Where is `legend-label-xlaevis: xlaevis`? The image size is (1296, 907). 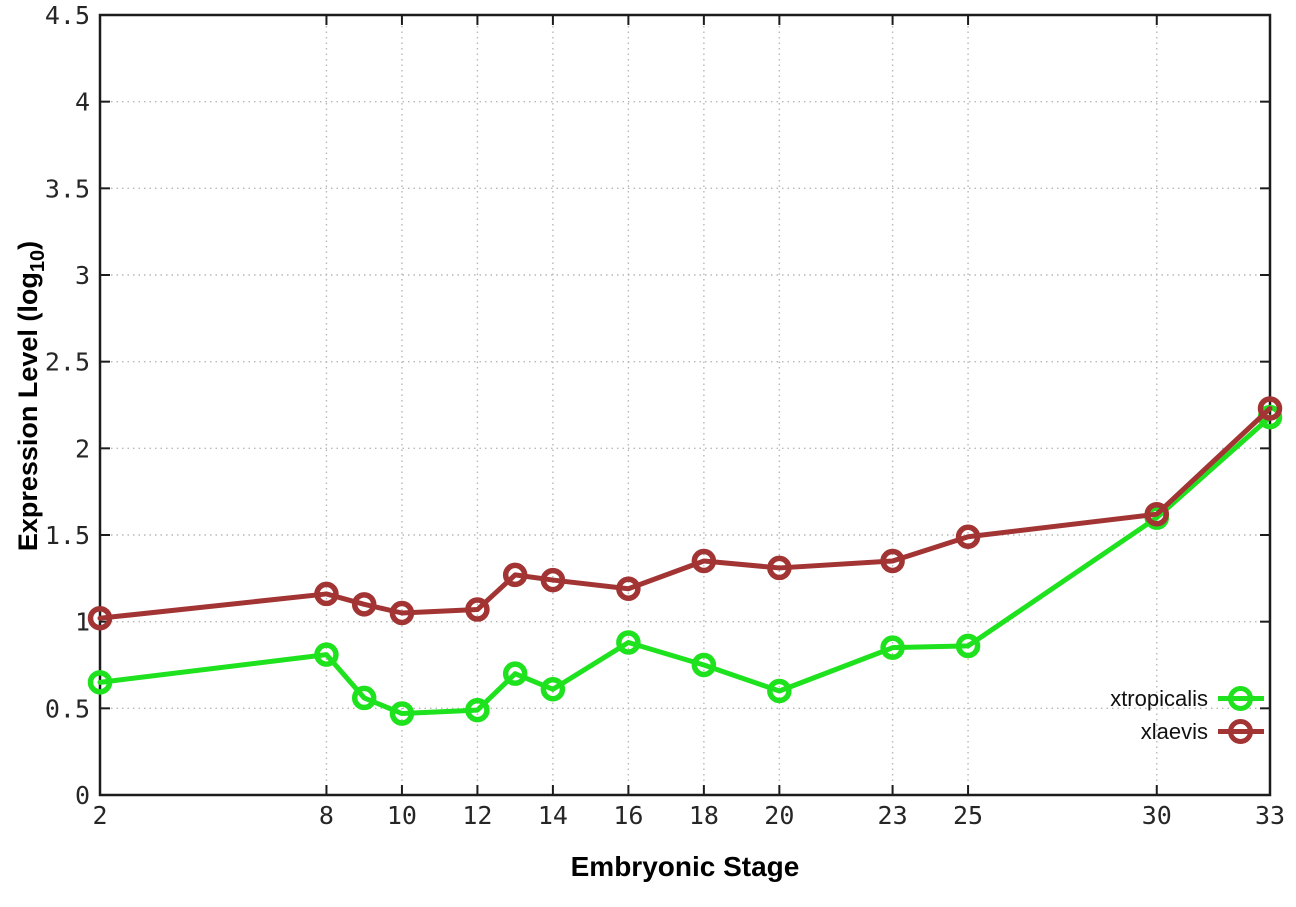
legend-label-xlaevis: xlaevis is located at coordinates (1174, 731).